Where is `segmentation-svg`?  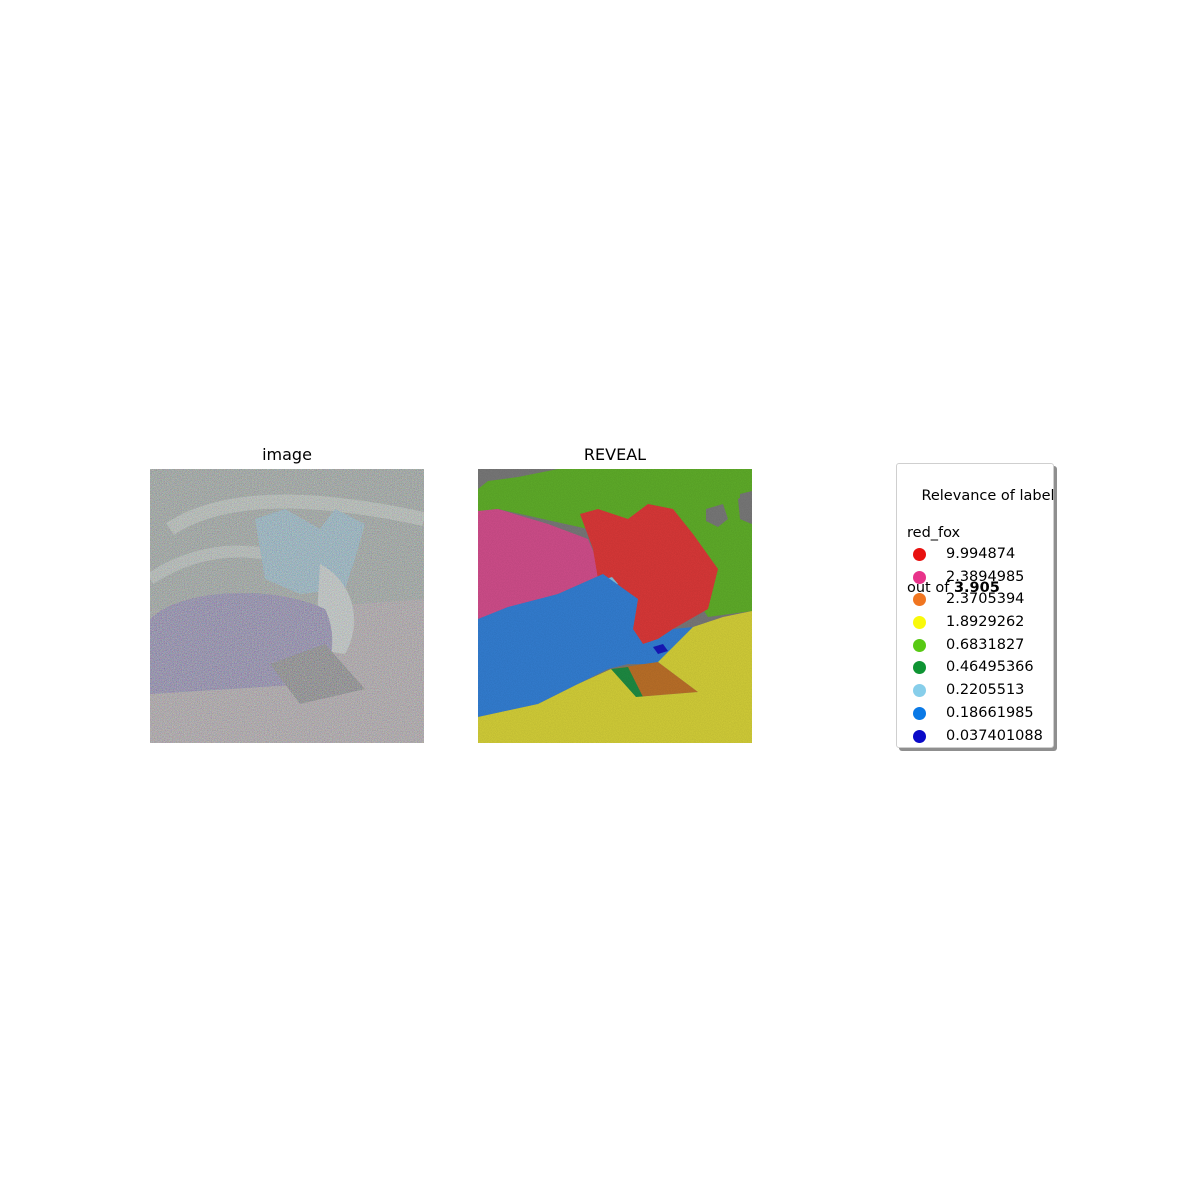
segmentation-svg is located at coordinates (615, 606).